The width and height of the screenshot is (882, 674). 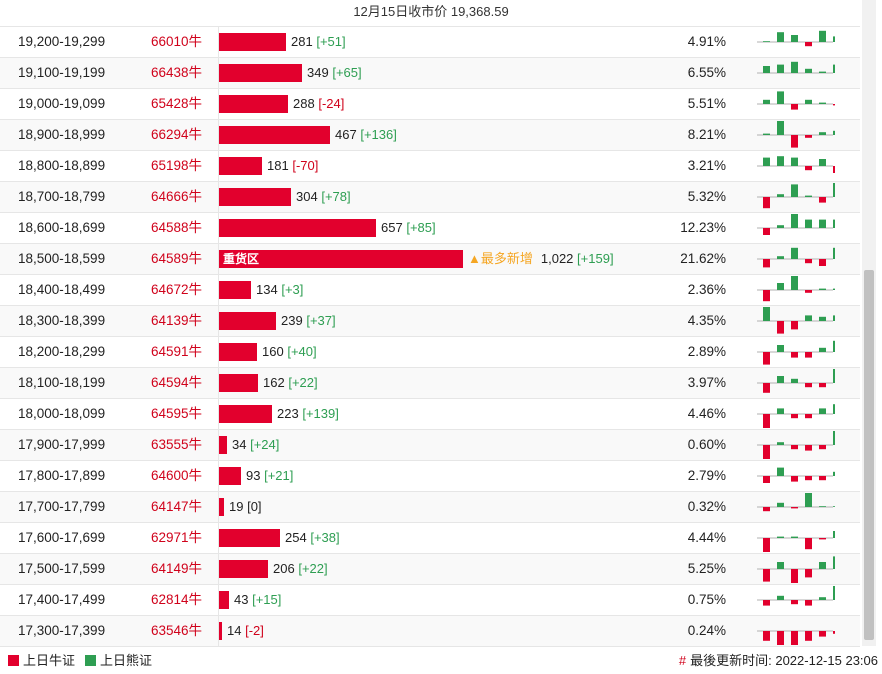 What do you see at coordinates (869, 455) in the screenshot?
I see `scrollbar-thumb` at bounding box center [869, 455].